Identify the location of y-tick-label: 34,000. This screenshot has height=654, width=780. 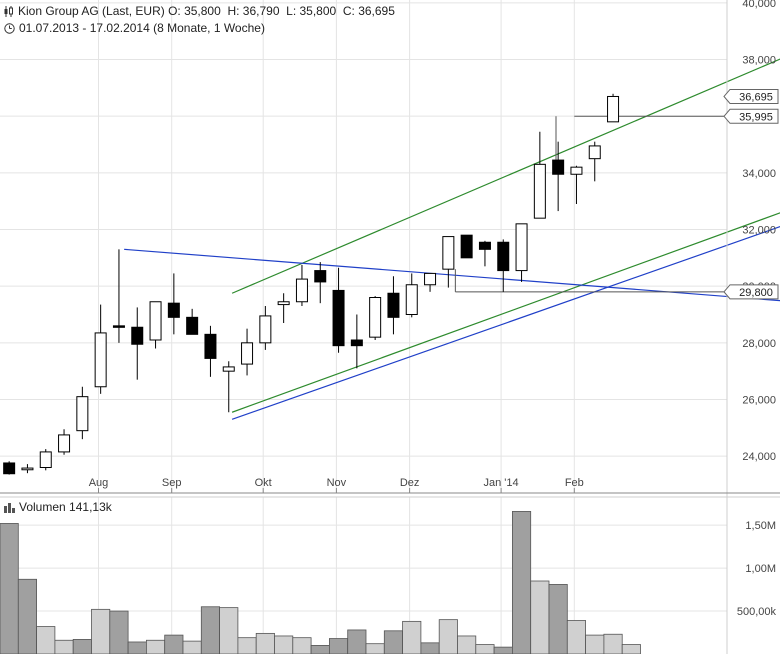
(759, 174).